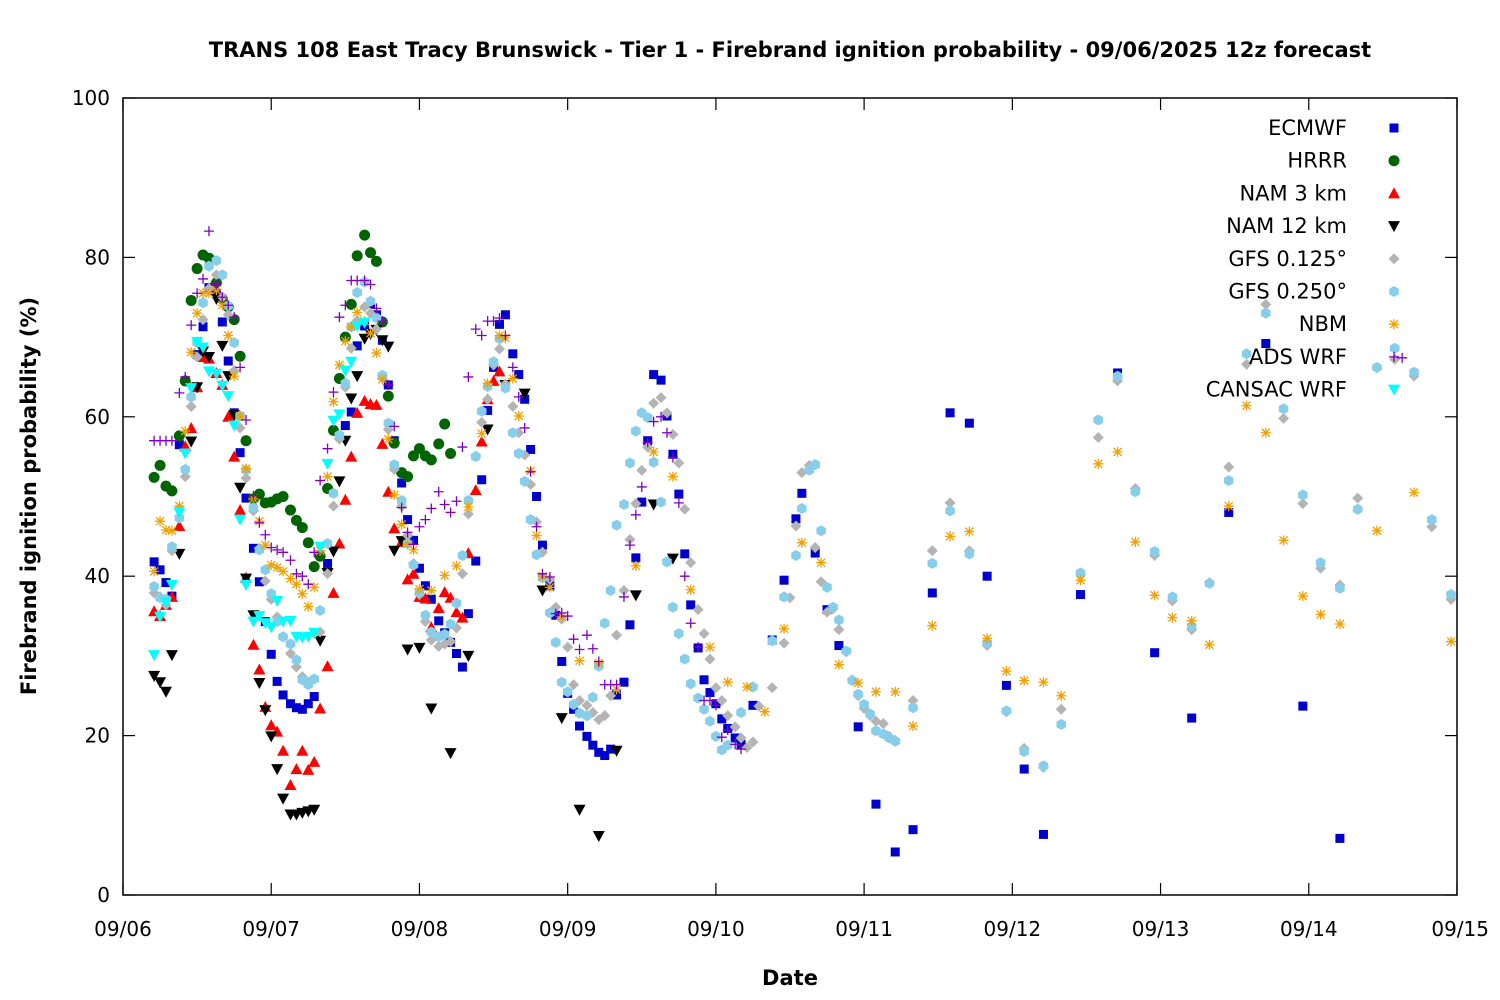 This screenshot has width=1500, height=1000. What do you see at coordinates (97, 736) in the screenshot?
I see `y-tick-label: 20` at bounding box center [97, 736].